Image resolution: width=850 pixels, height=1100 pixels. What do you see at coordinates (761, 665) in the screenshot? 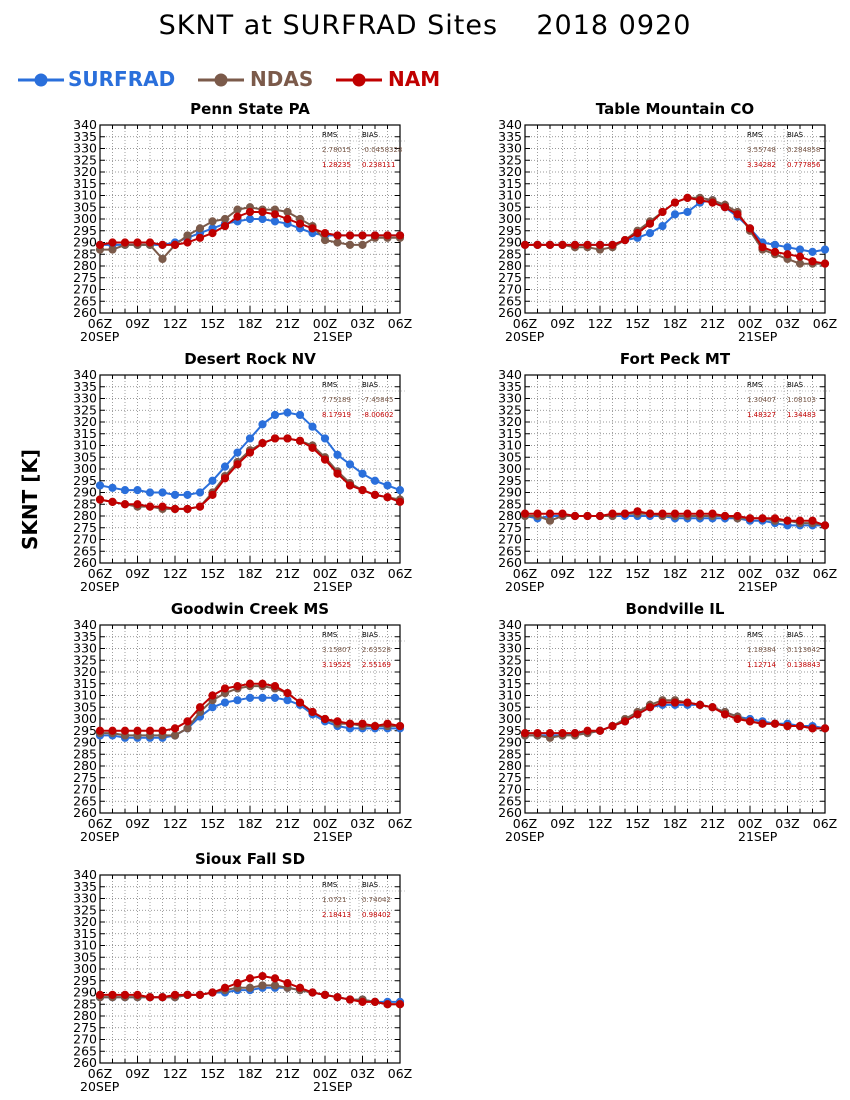
I see `stats-rms-nam: 1.12714` at bounding box center [761, 665].